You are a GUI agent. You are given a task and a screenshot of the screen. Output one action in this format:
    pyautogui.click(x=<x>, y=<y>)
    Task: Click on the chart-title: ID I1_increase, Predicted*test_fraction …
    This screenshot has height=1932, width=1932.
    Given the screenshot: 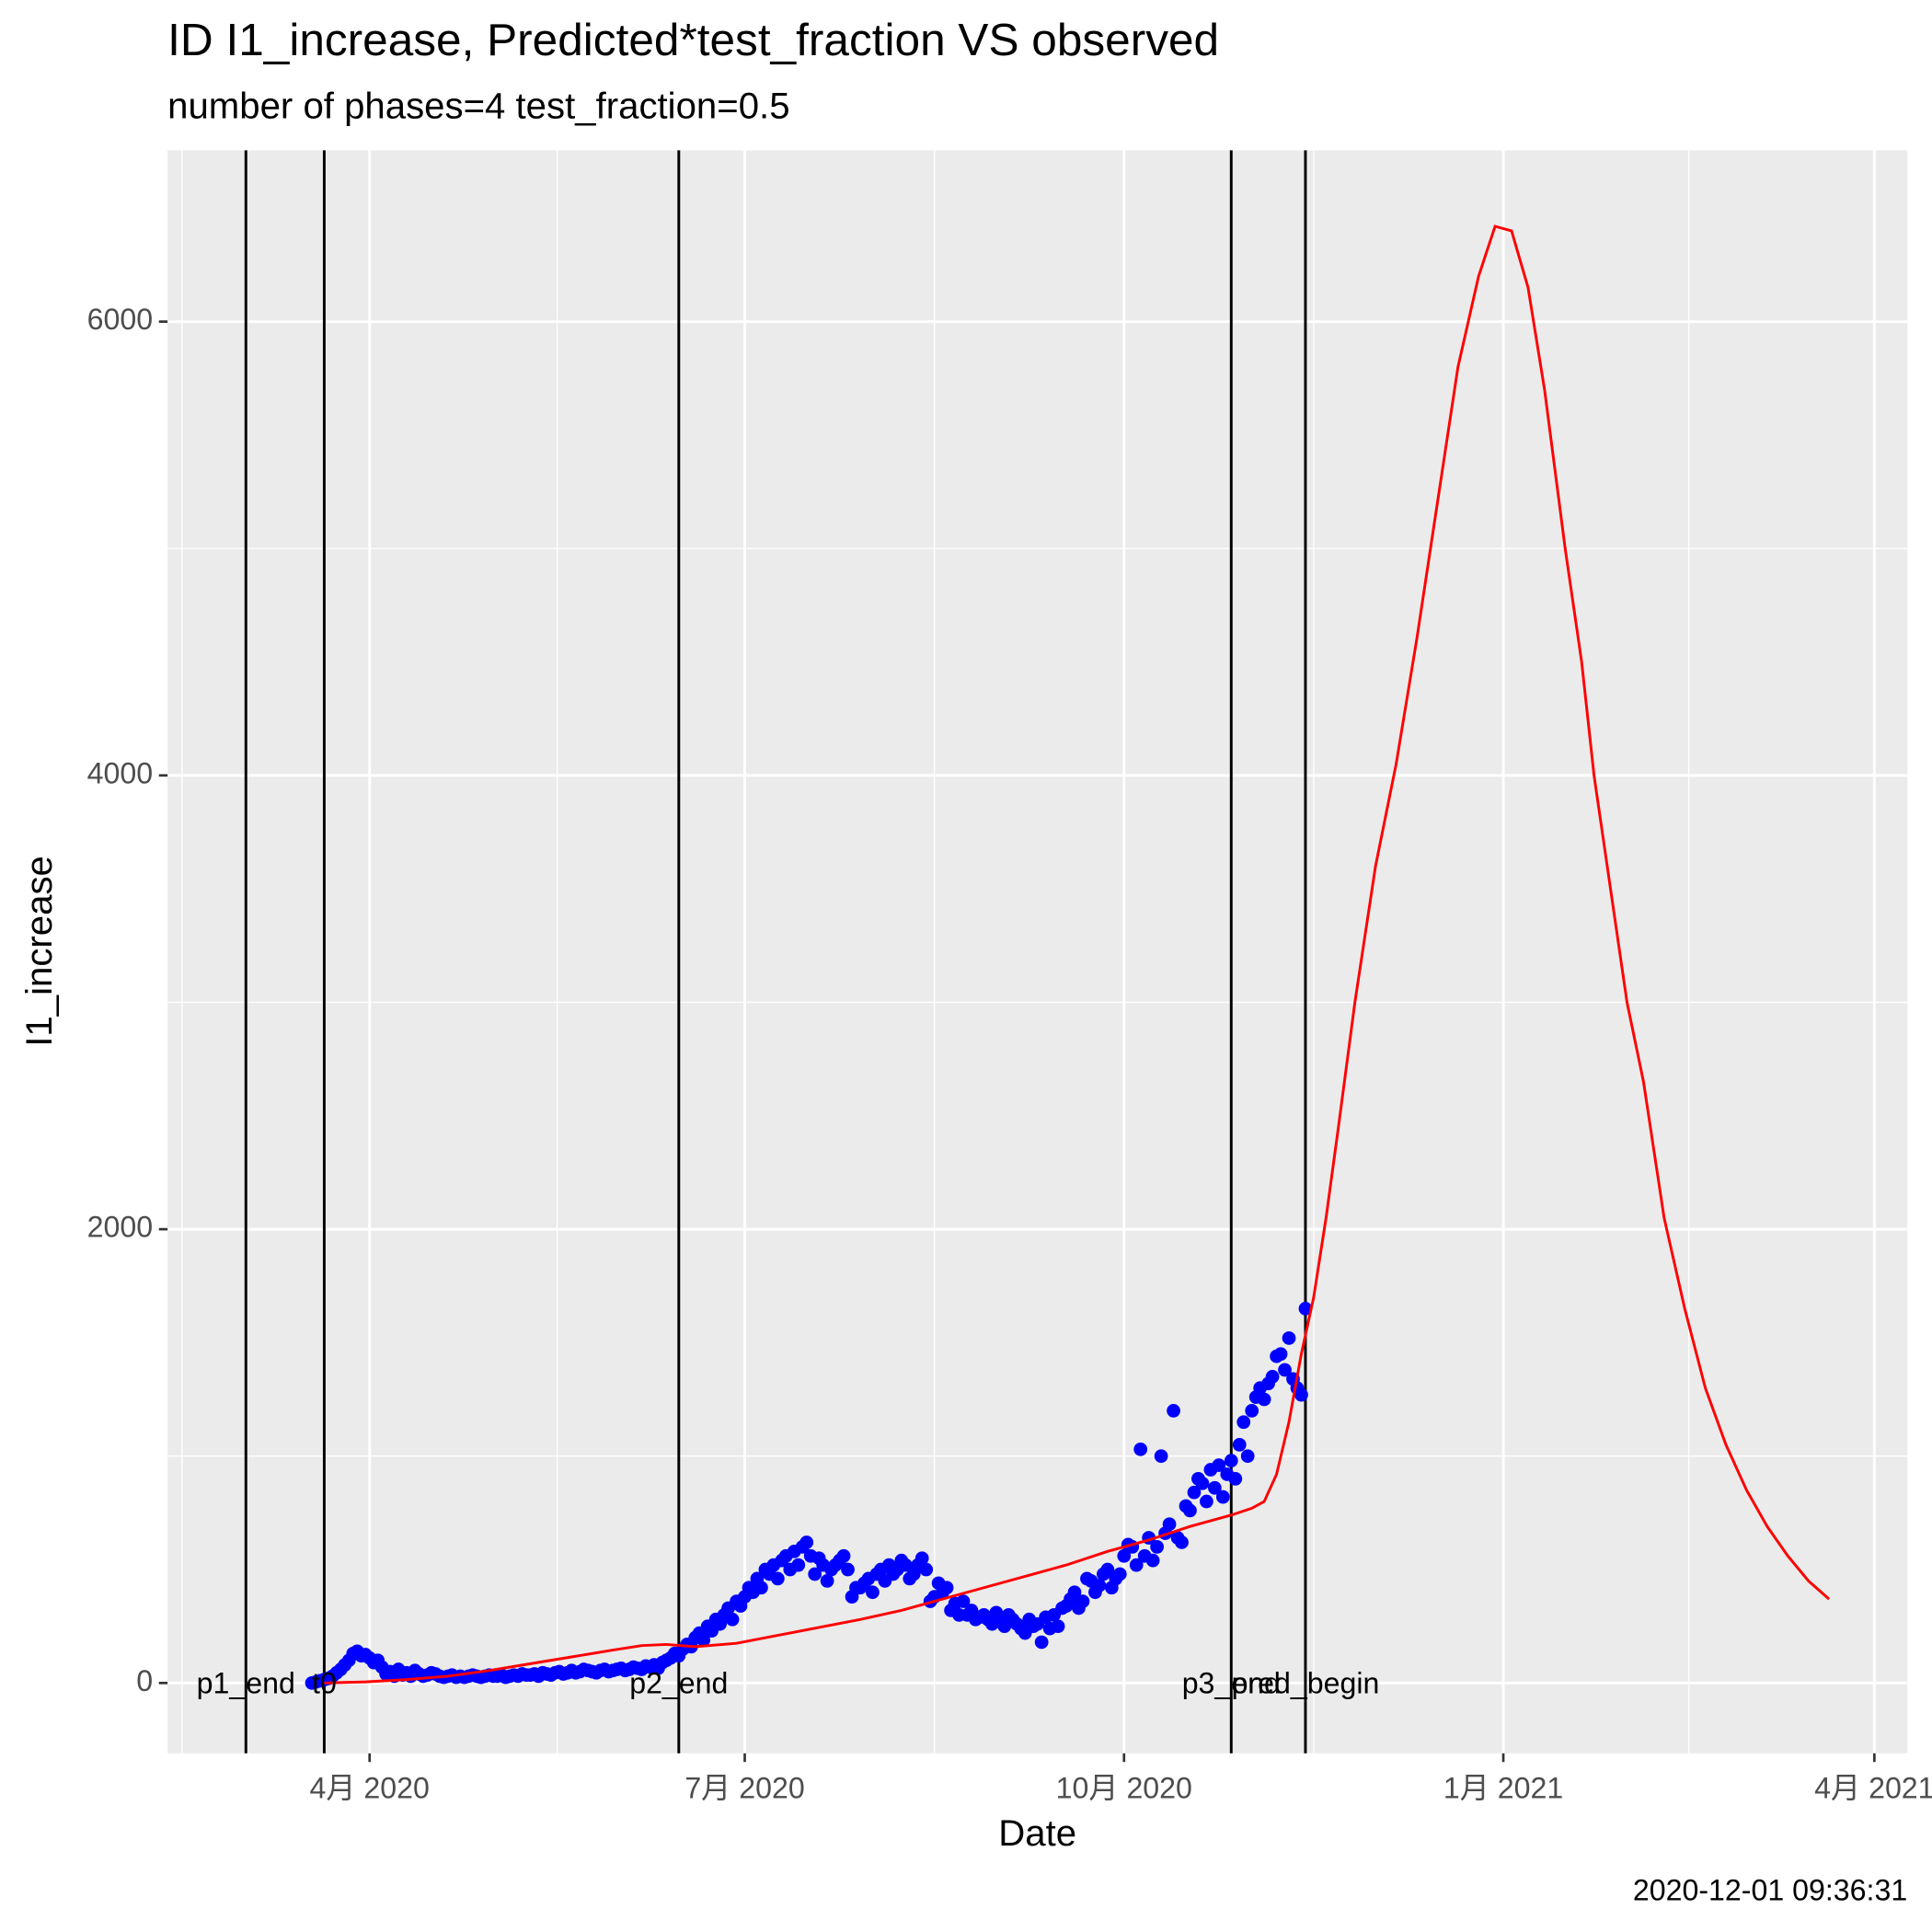 What is the action you would take?
    pyautogui.click(x=693, y=39)
    